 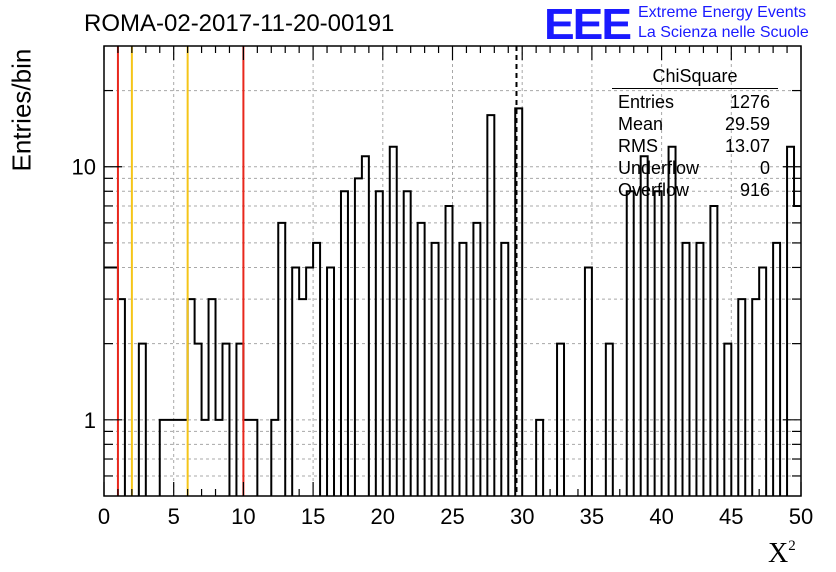 What do you see at coordinates (638, 146) in the screenshot?
I see `stats-label: RMS` at bounding box center [638, 146].